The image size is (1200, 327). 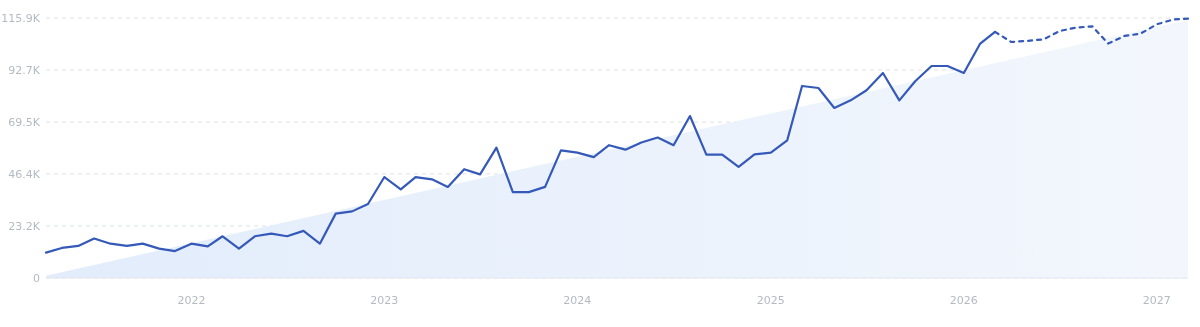 I want to click on x-tick-label: 2022, so click(x=191, y=300).